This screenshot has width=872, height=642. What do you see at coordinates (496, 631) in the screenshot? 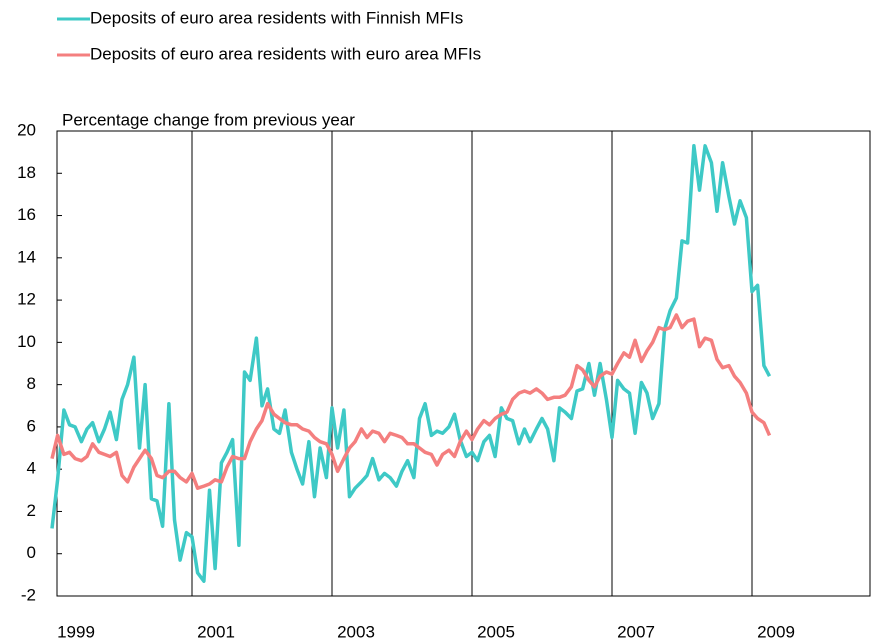
I see `x-tick-label: 2005` at bounding box center [496, 631].